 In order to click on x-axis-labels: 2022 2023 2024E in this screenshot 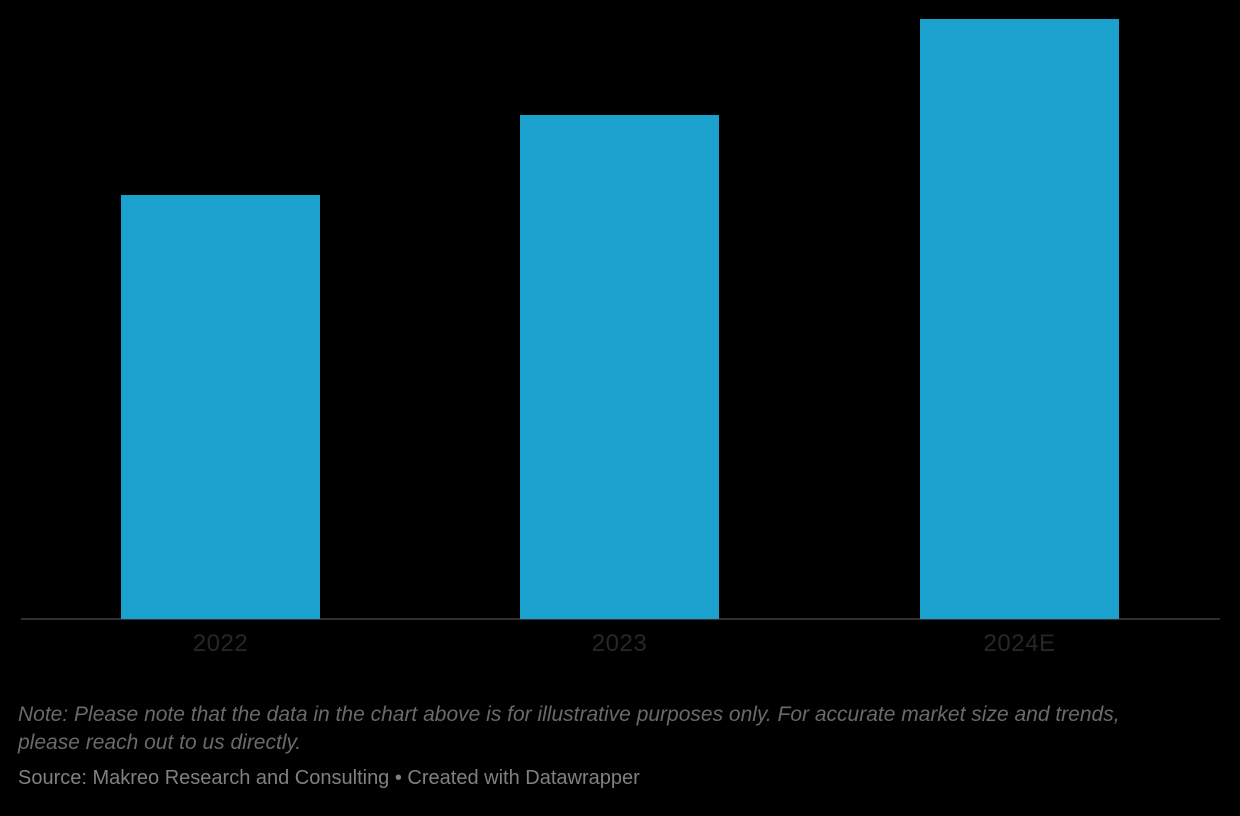, I will do `click(620, 645)`.